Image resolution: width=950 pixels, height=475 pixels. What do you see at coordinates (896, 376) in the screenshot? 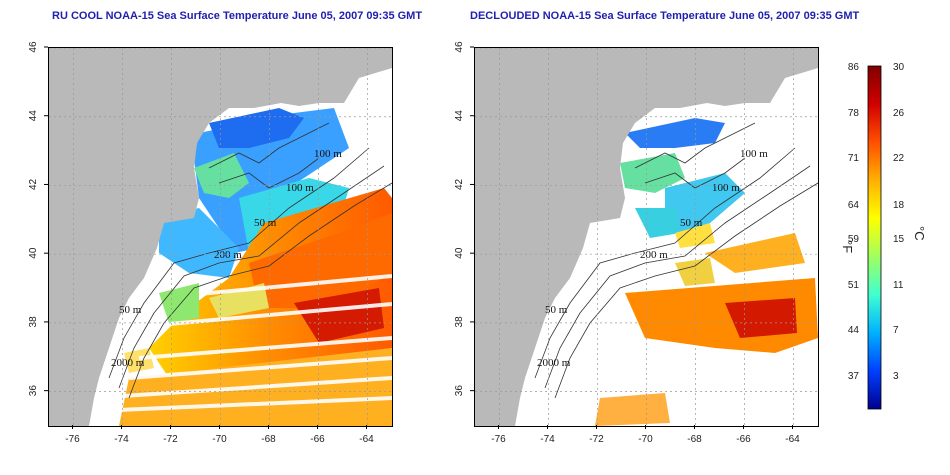
I see `celsius-tick-label: 3` at bounding box center [896, 376].